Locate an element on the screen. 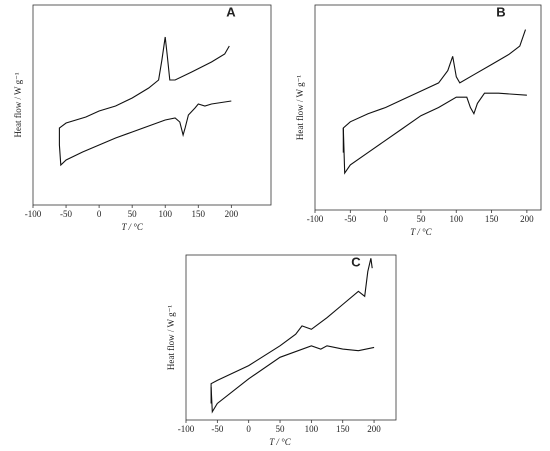 This screenshot has height=451, width=550. panel-label: C is located at coordinates (356, 261).